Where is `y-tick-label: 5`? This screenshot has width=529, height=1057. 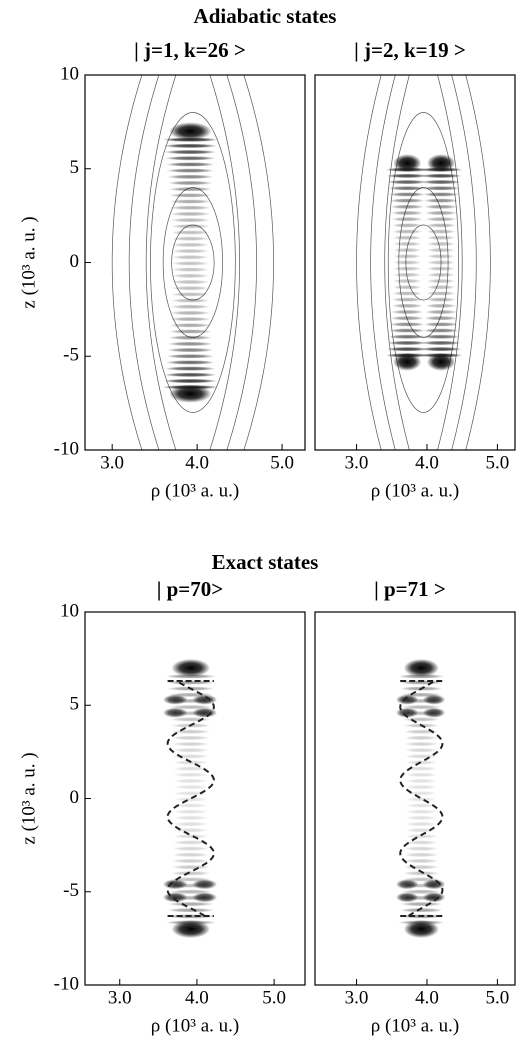
y-tick-label: 5 is located at coordinates (75, 167).